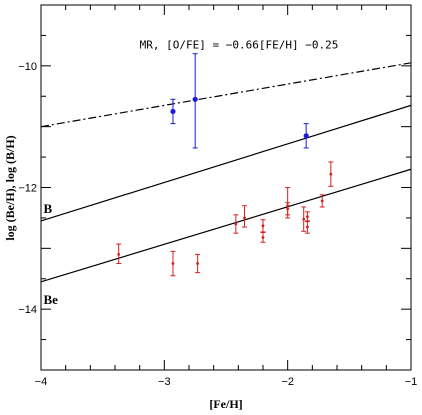  What do you see at coordinates (239, 45) in the screenshot?
I see `annotation-text: MR, [O/FE] = −0.66[FE/H] −0.25` at bounding box center [239, 45].